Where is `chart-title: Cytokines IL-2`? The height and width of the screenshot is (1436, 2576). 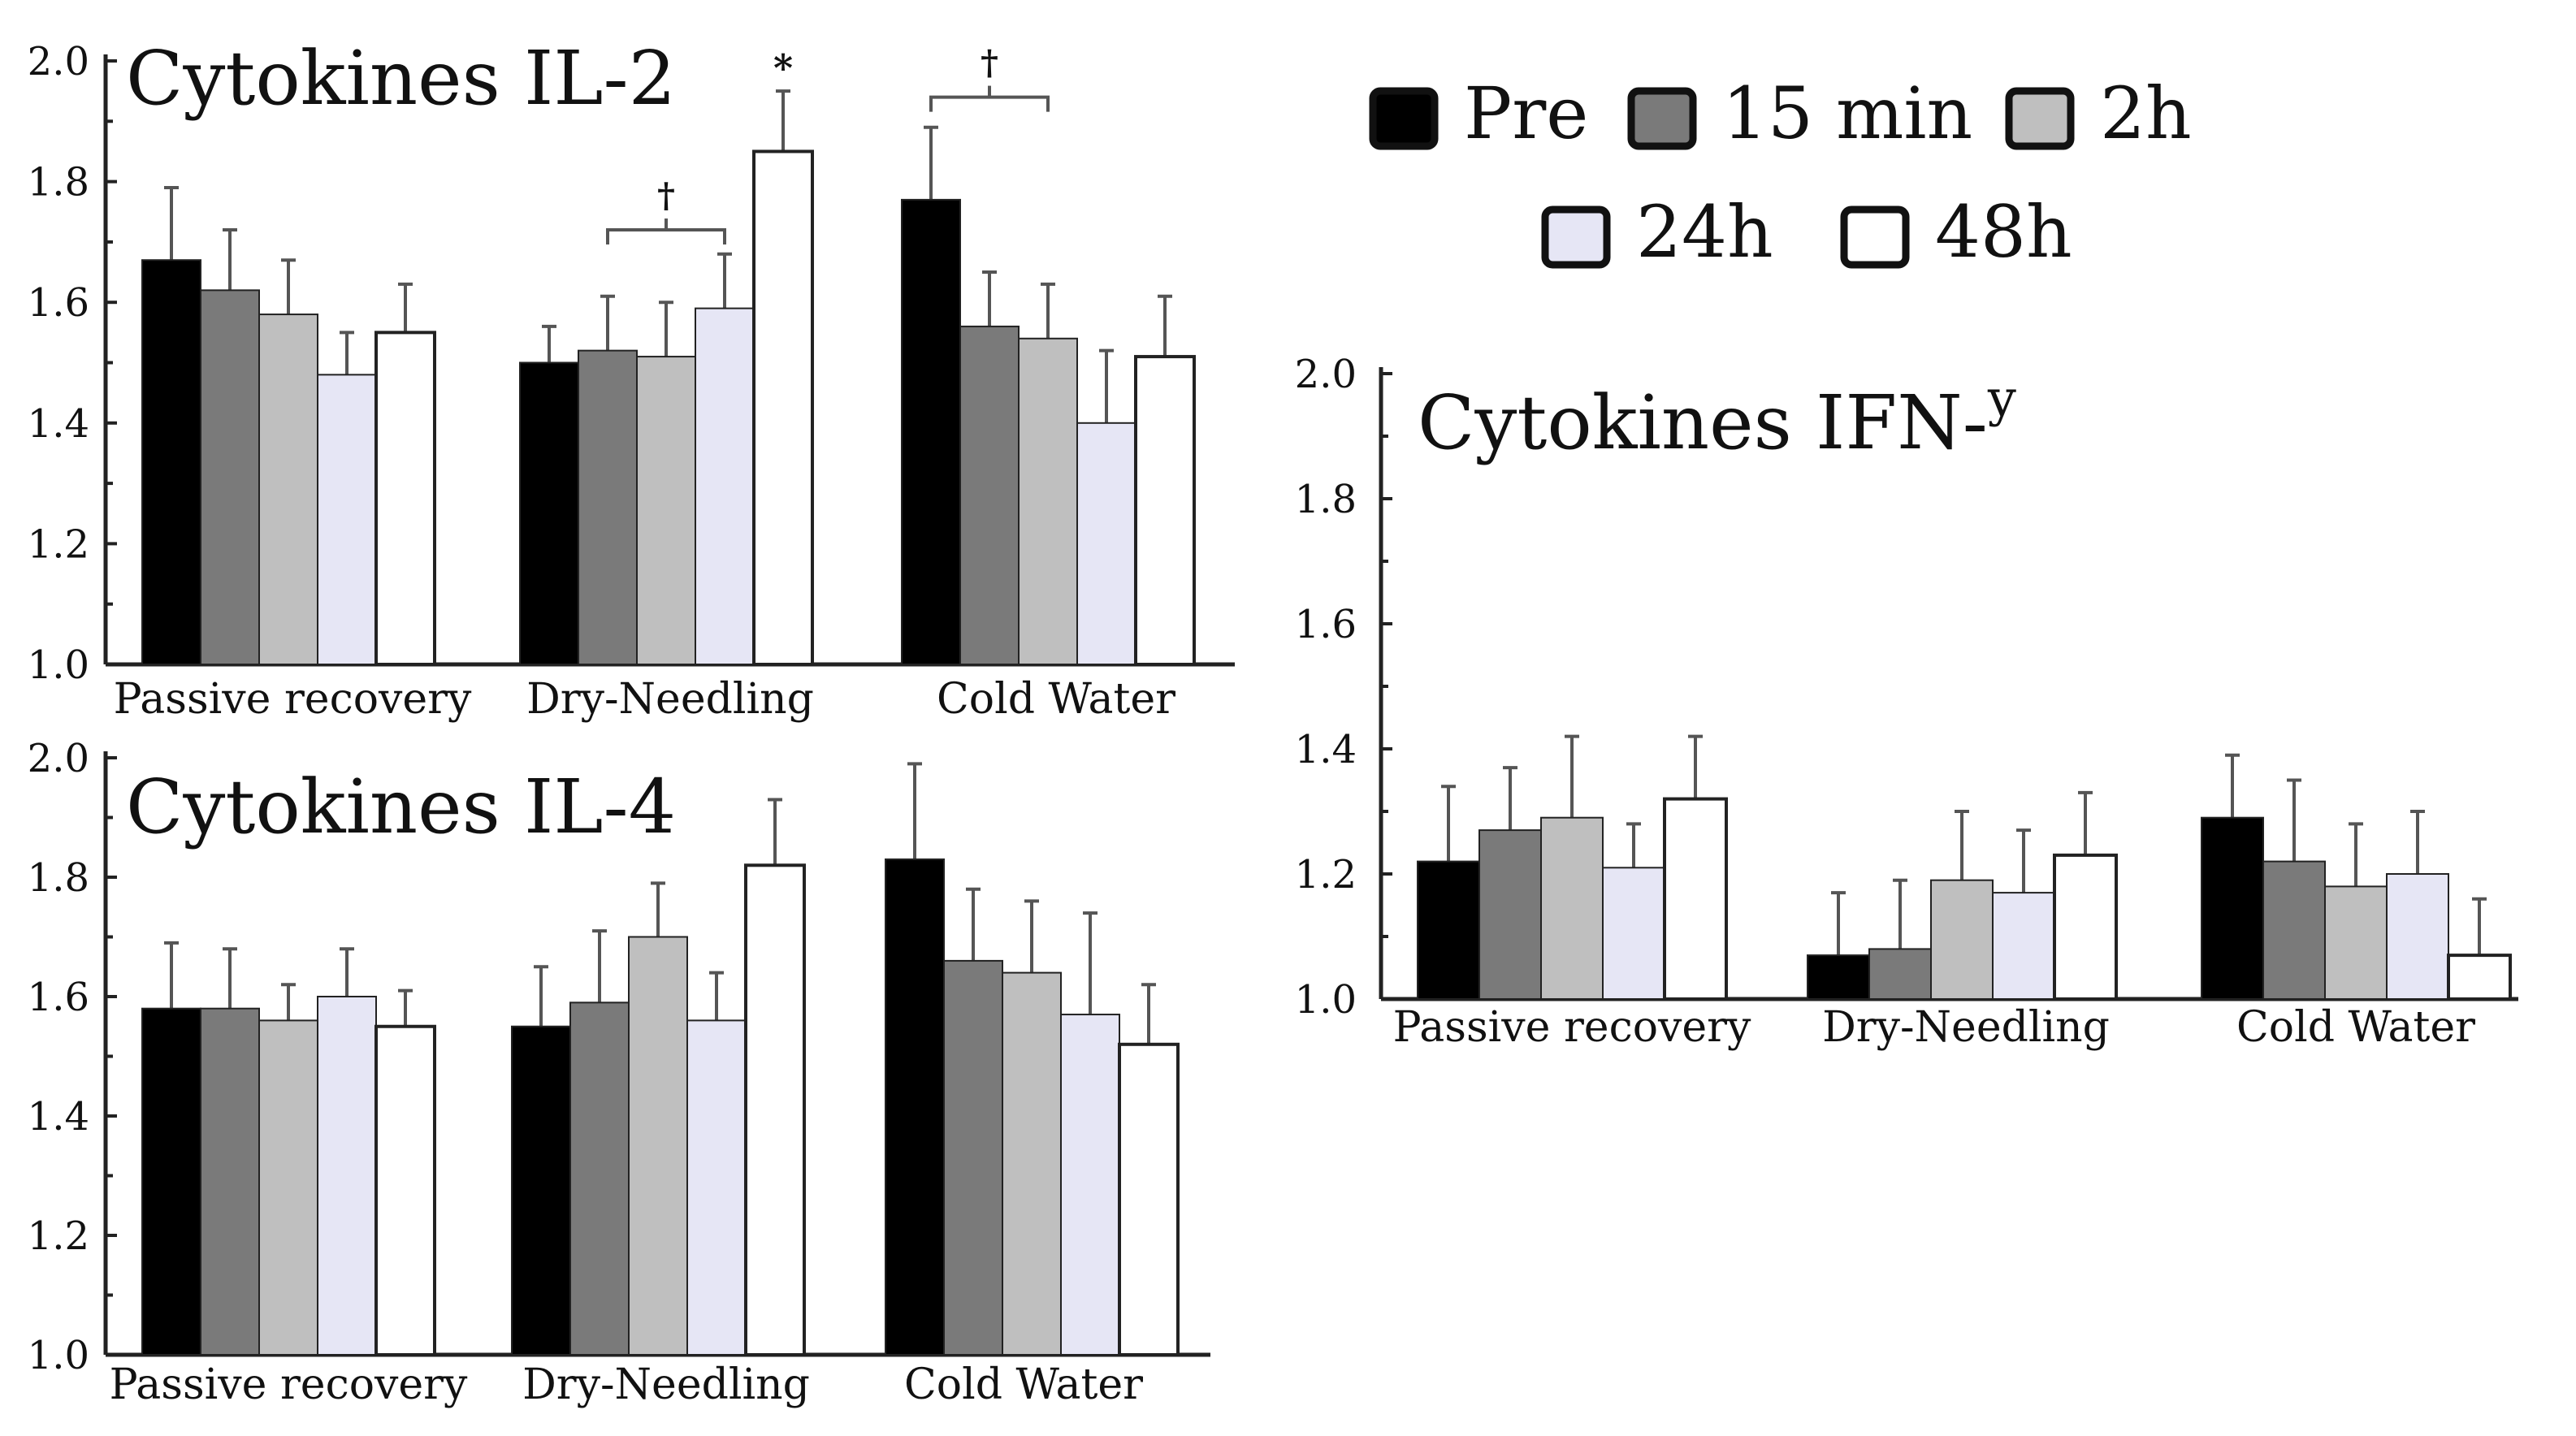
chart-title: Cytokines IL-2 is located at coordinates (401, 78).